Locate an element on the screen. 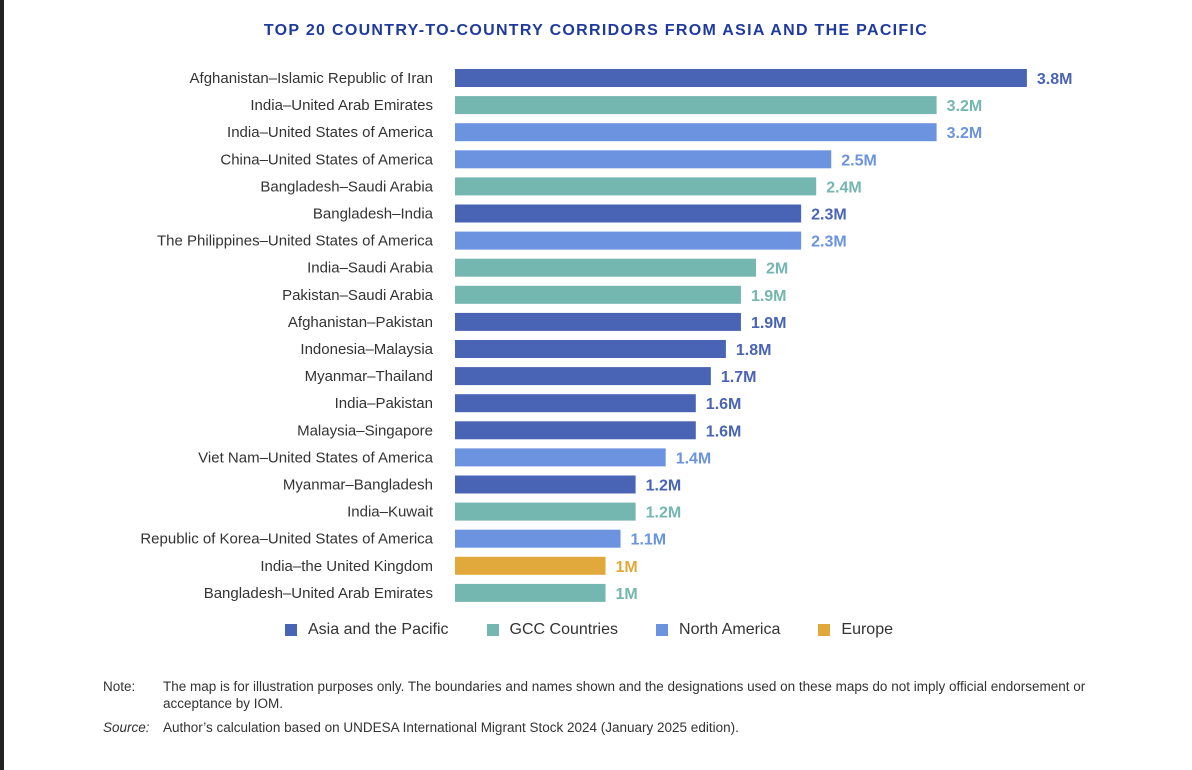 This screenshot has width=1192, height=770. category-label: Afghanistan–Pakistan is located at coordinates (360, 322).